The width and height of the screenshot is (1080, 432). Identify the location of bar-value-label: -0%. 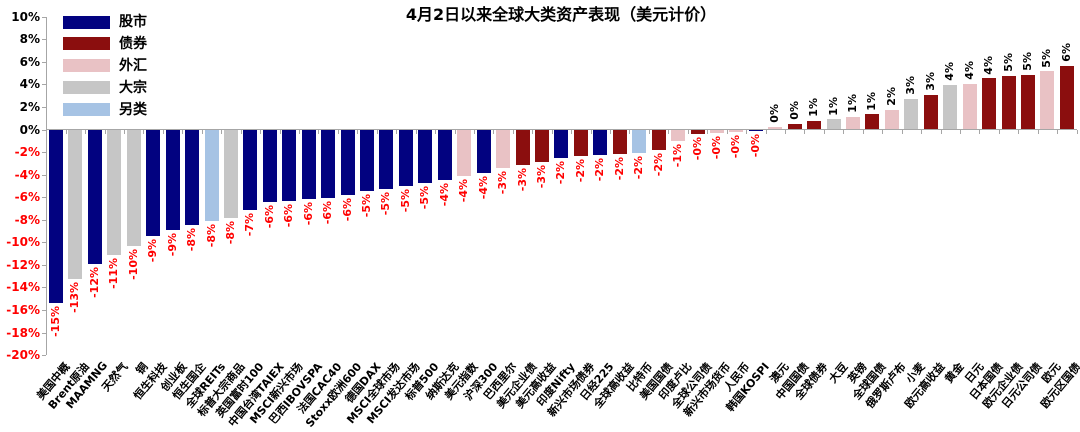
(736, 147).